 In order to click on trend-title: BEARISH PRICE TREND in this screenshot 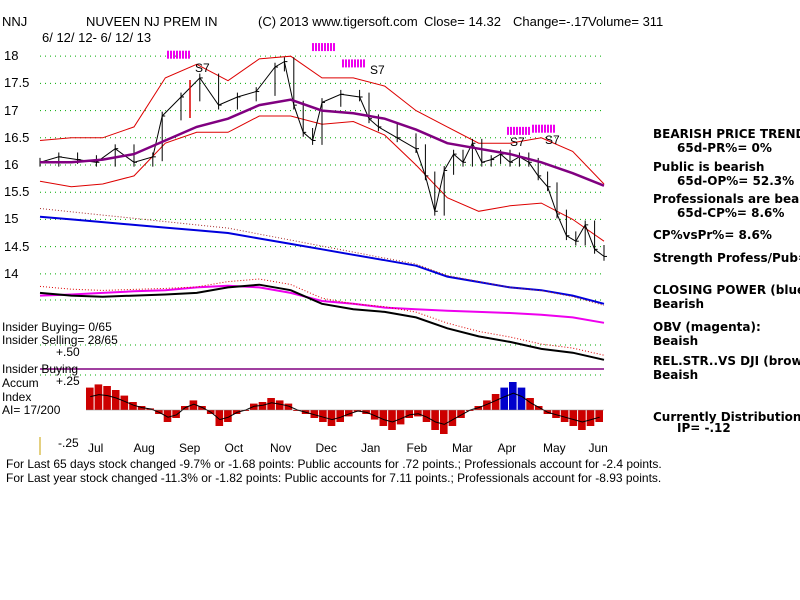, I will do `click(726, 134)`.